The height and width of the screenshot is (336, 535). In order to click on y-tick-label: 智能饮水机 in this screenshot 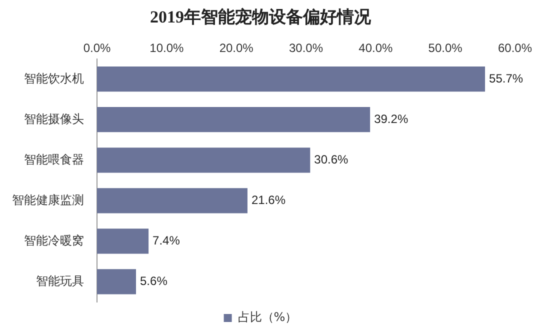, I will do `click(54, 78)`.